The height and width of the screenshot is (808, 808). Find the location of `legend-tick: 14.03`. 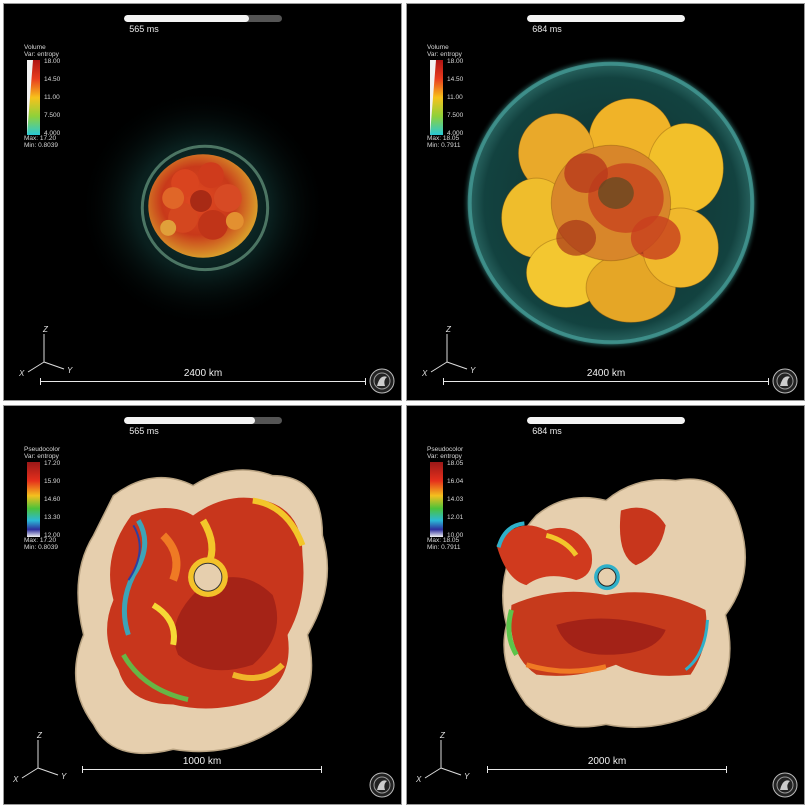

legend-tick: 14.03 is located at coordinates (455, 499).